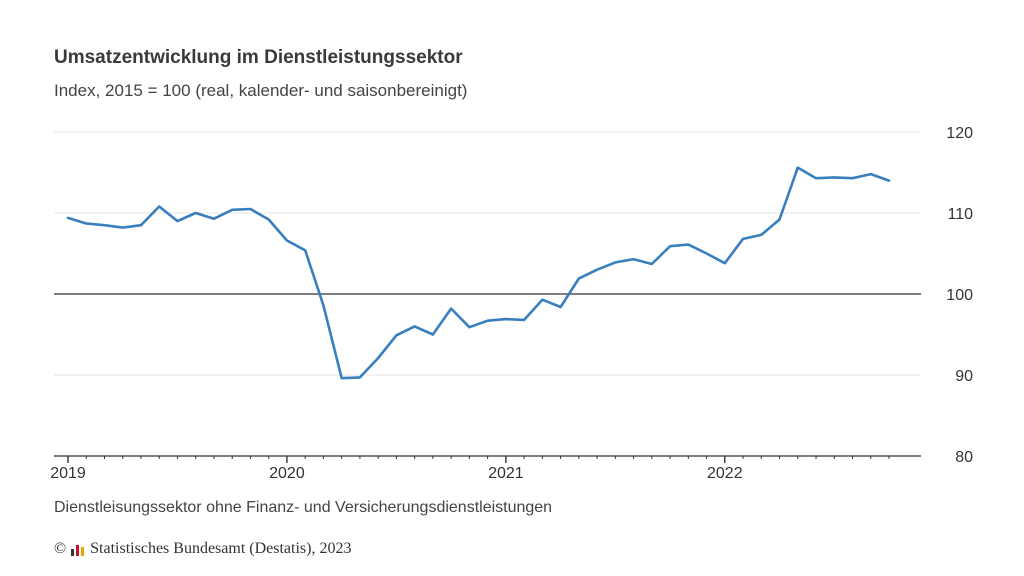 The width and height of the screenshot is (1024, 576). What do you see at coordinates (68, 473) in the screenshot?
I see `x-tick-label: 2019` at bounding box center [68, 473].